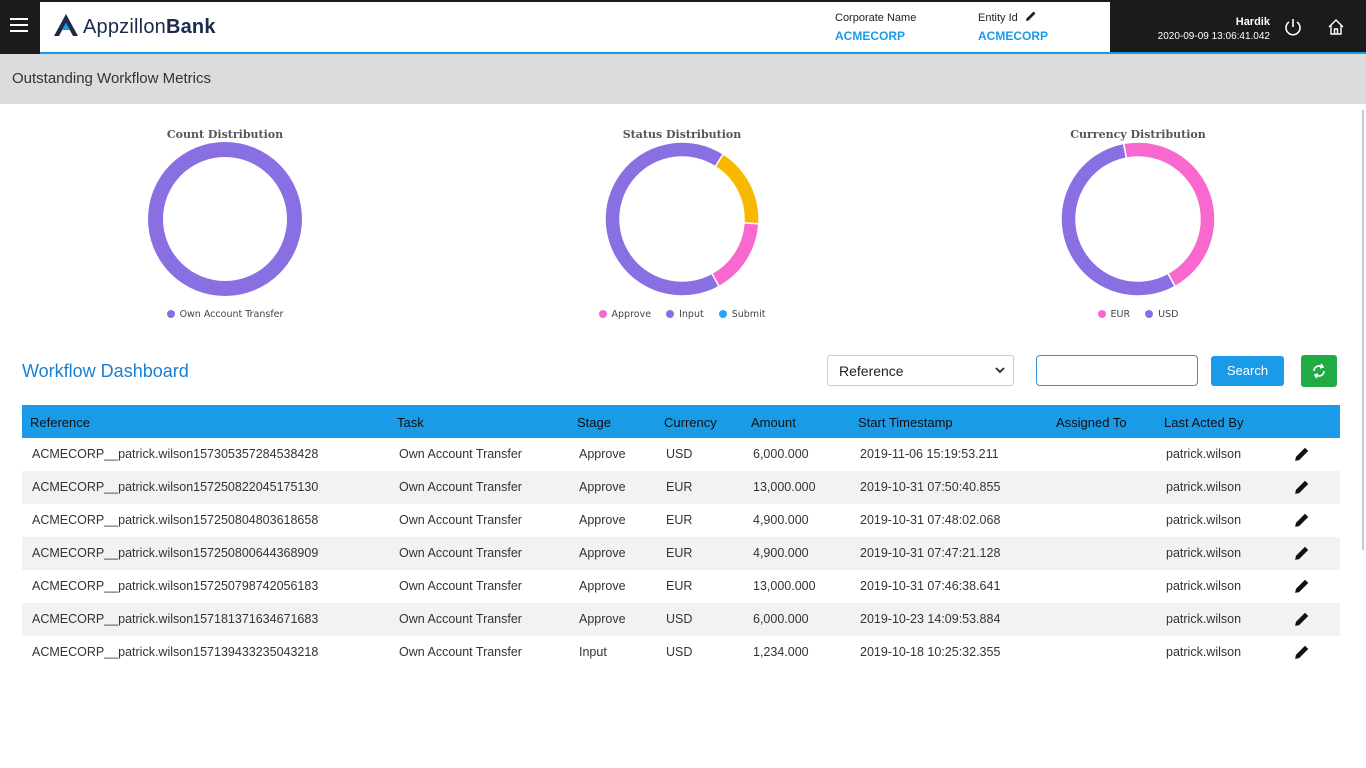  Describe the element at coordinates (225, 219) in the screenshot. I see `donut-slice-own-account-transfer` at that location.